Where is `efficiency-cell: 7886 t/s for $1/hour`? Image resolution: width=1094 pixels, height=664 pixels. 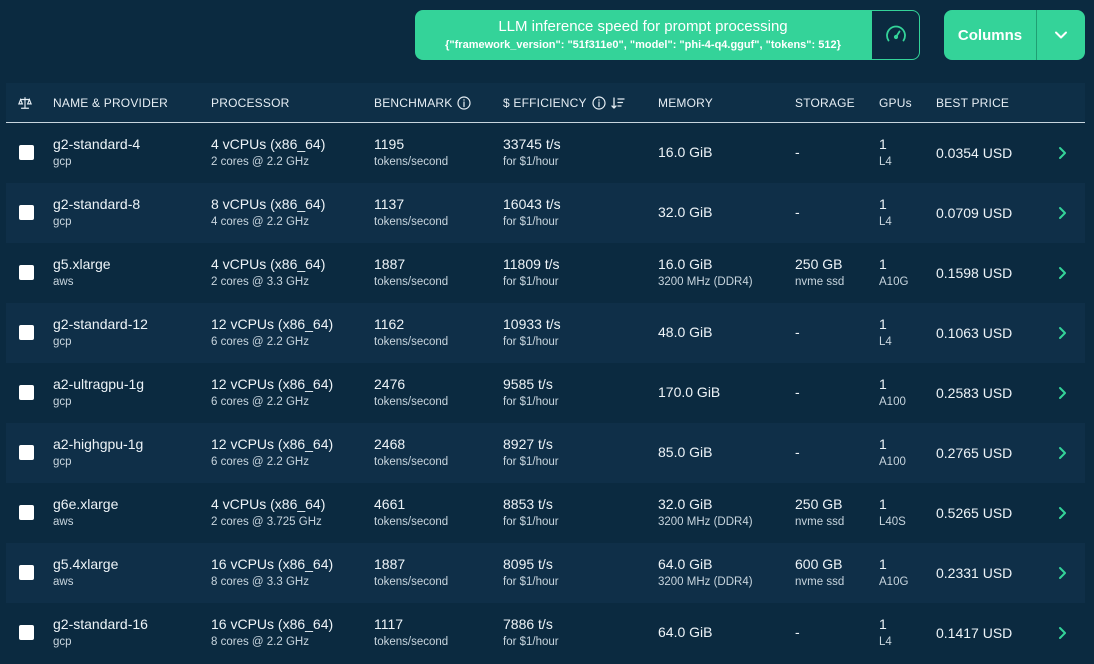
efficiency-cell: 7886 t/s for $1/hour is located at coordinates (531, 633).